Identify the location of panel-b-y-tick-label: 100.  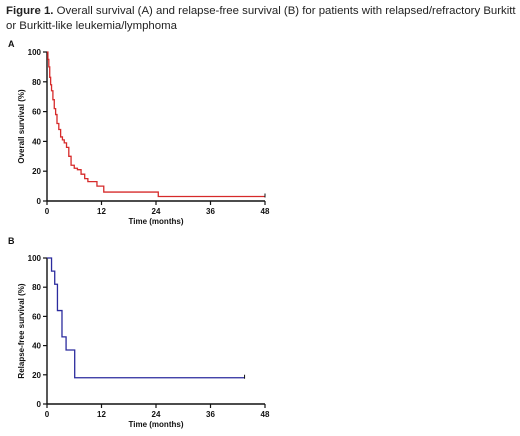
(35, 258).